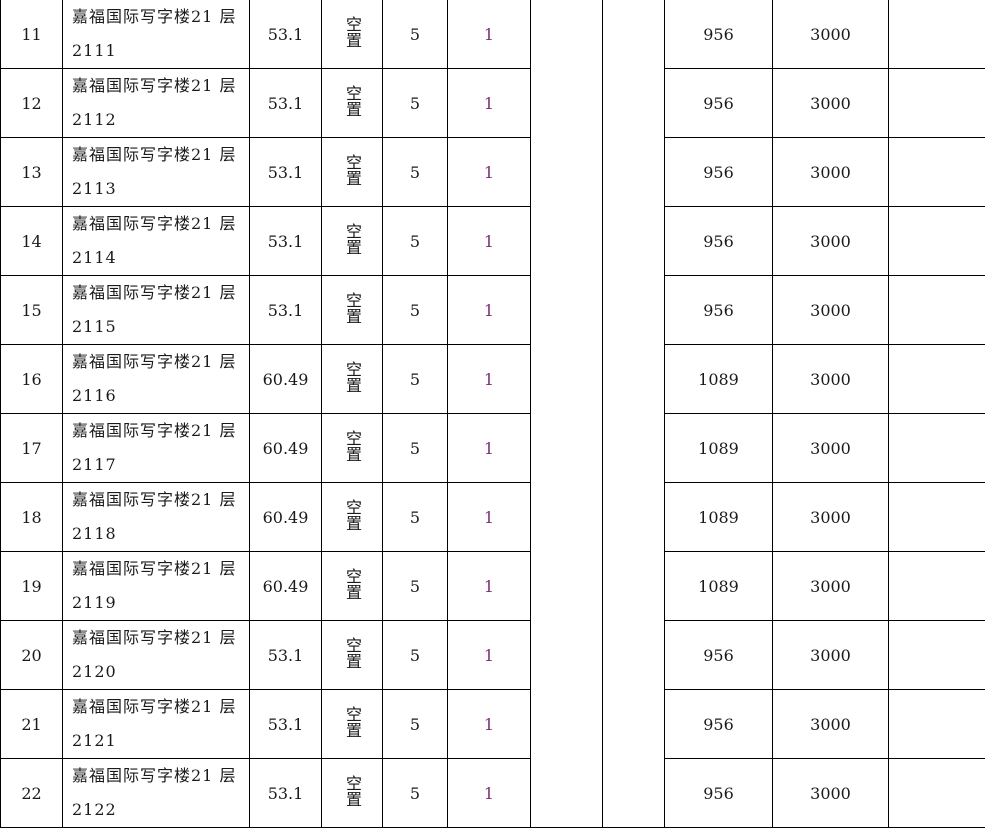  I want to click on unit-number: 2114, so click(160, 258).